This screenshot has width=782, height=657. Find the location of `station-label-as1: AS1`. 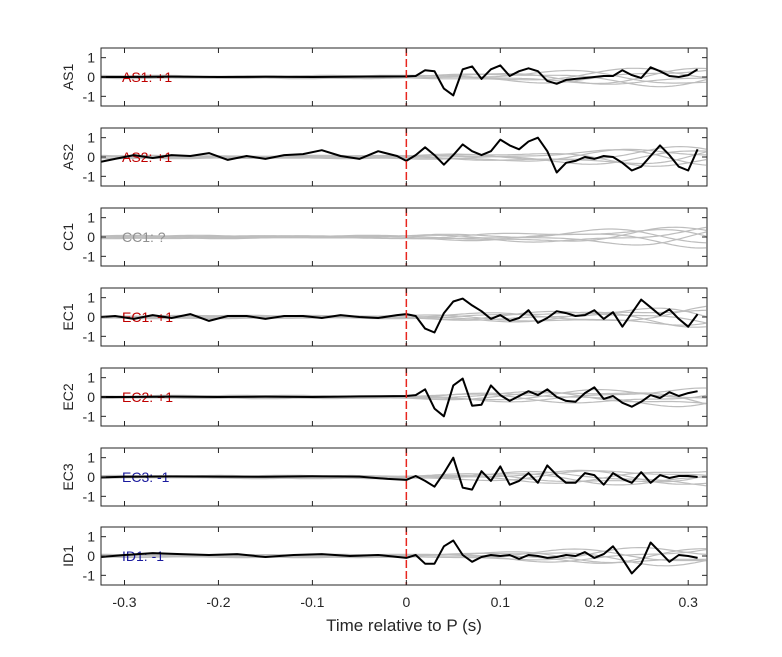

station-label-as1: AS1 is located at coordinates (68, 77).